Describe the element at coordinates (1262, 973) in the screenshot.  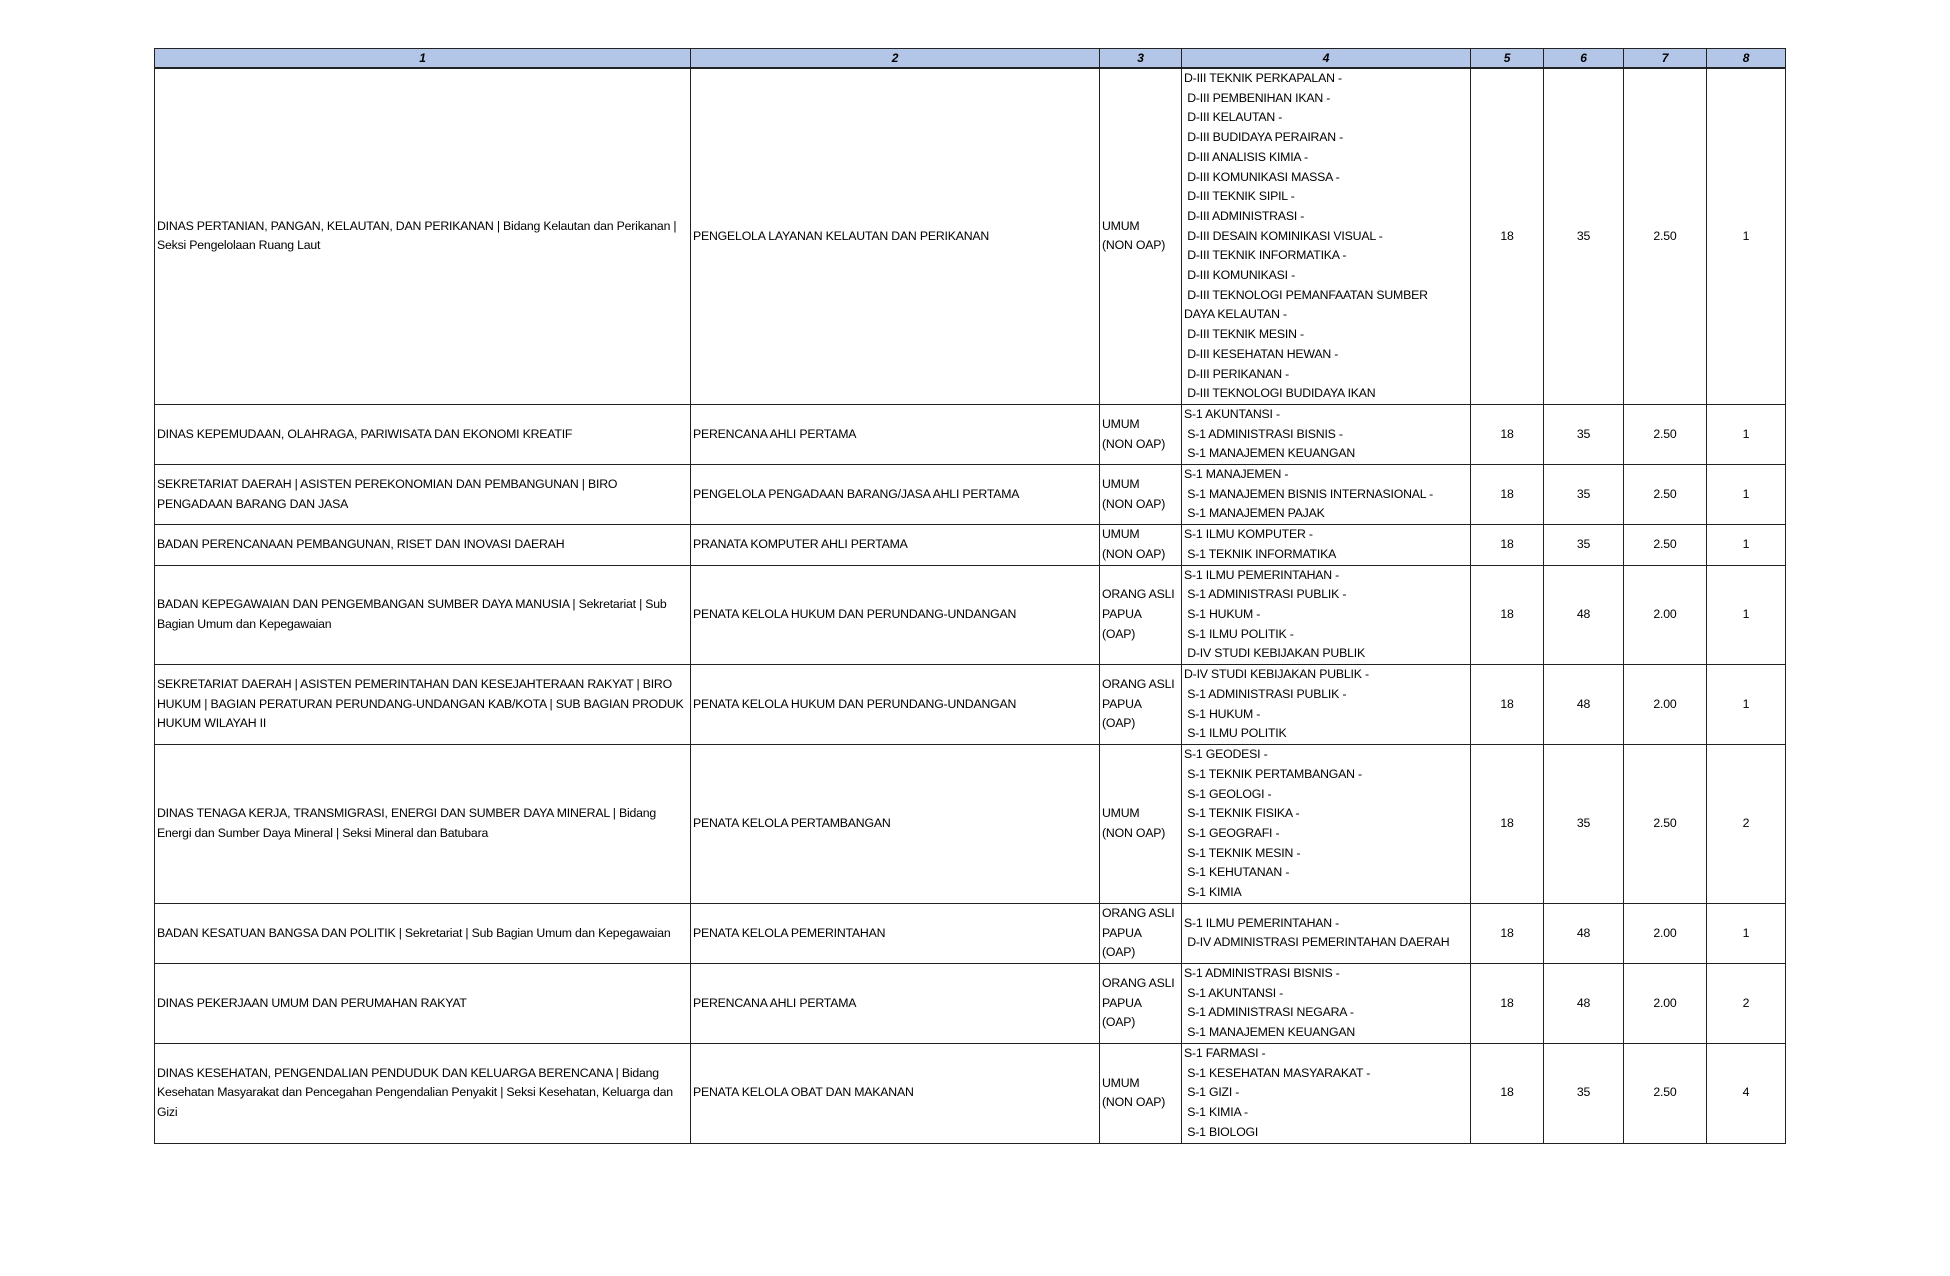
I see `qualification-cell-line: S-1 ADMINISTRASI BISNIS -` at that location.